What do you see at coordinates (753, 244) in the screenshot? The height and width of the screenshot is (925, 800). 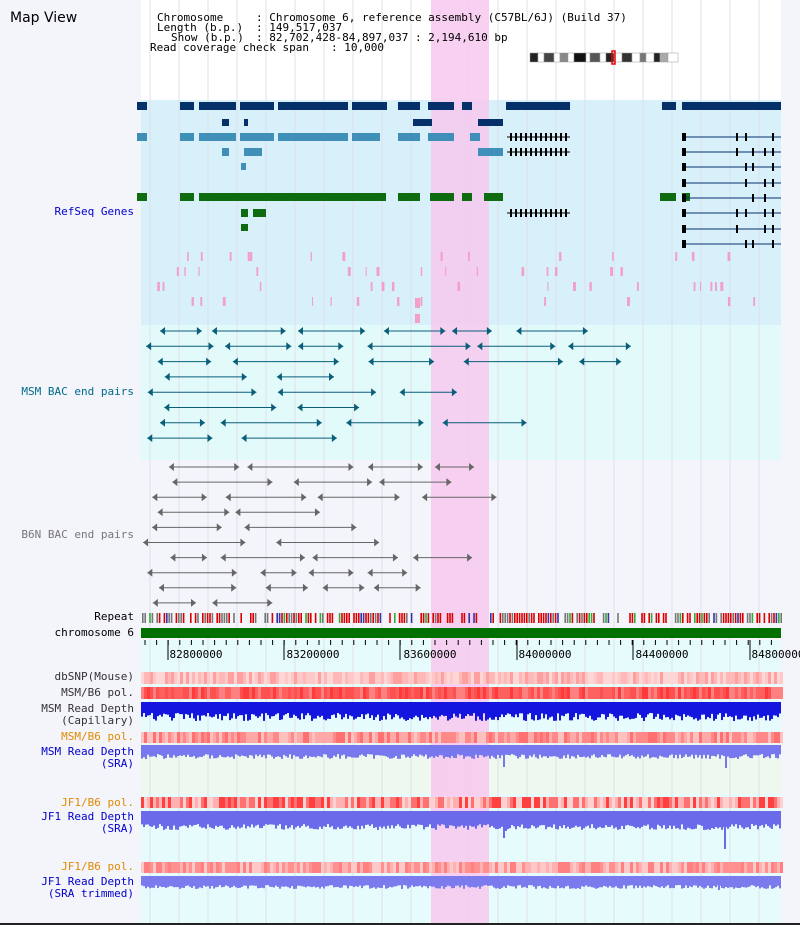 I see `gene-exon` at bounding box center [753, 244].